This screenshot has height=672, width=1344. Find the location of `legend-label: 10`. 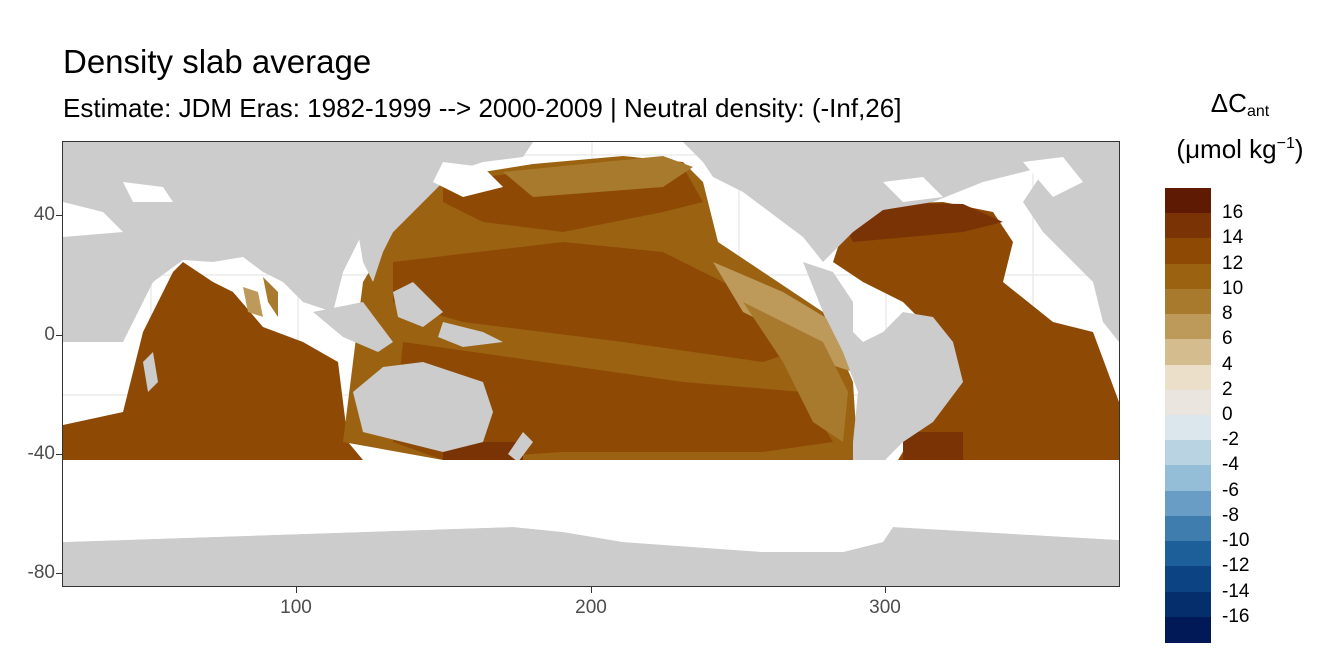

legend-label: 10 is located at coordinates (1233, 288).